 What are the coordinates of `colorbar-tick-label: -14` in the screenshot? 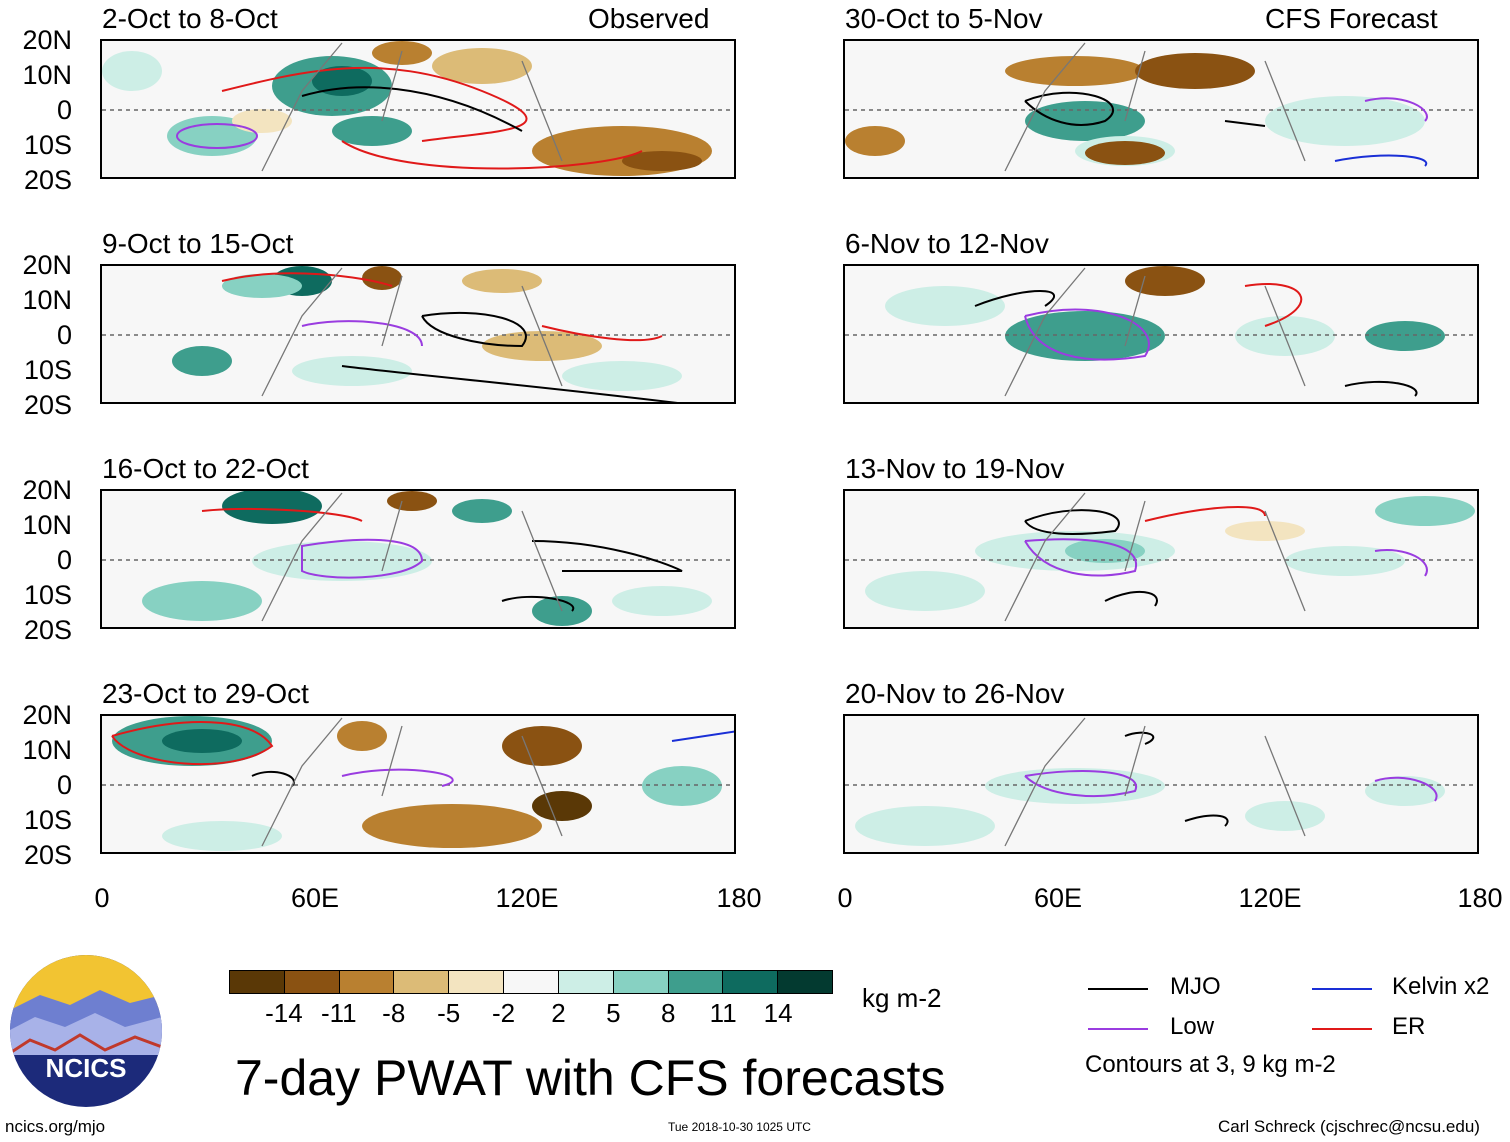 It's located at (284, 1013).